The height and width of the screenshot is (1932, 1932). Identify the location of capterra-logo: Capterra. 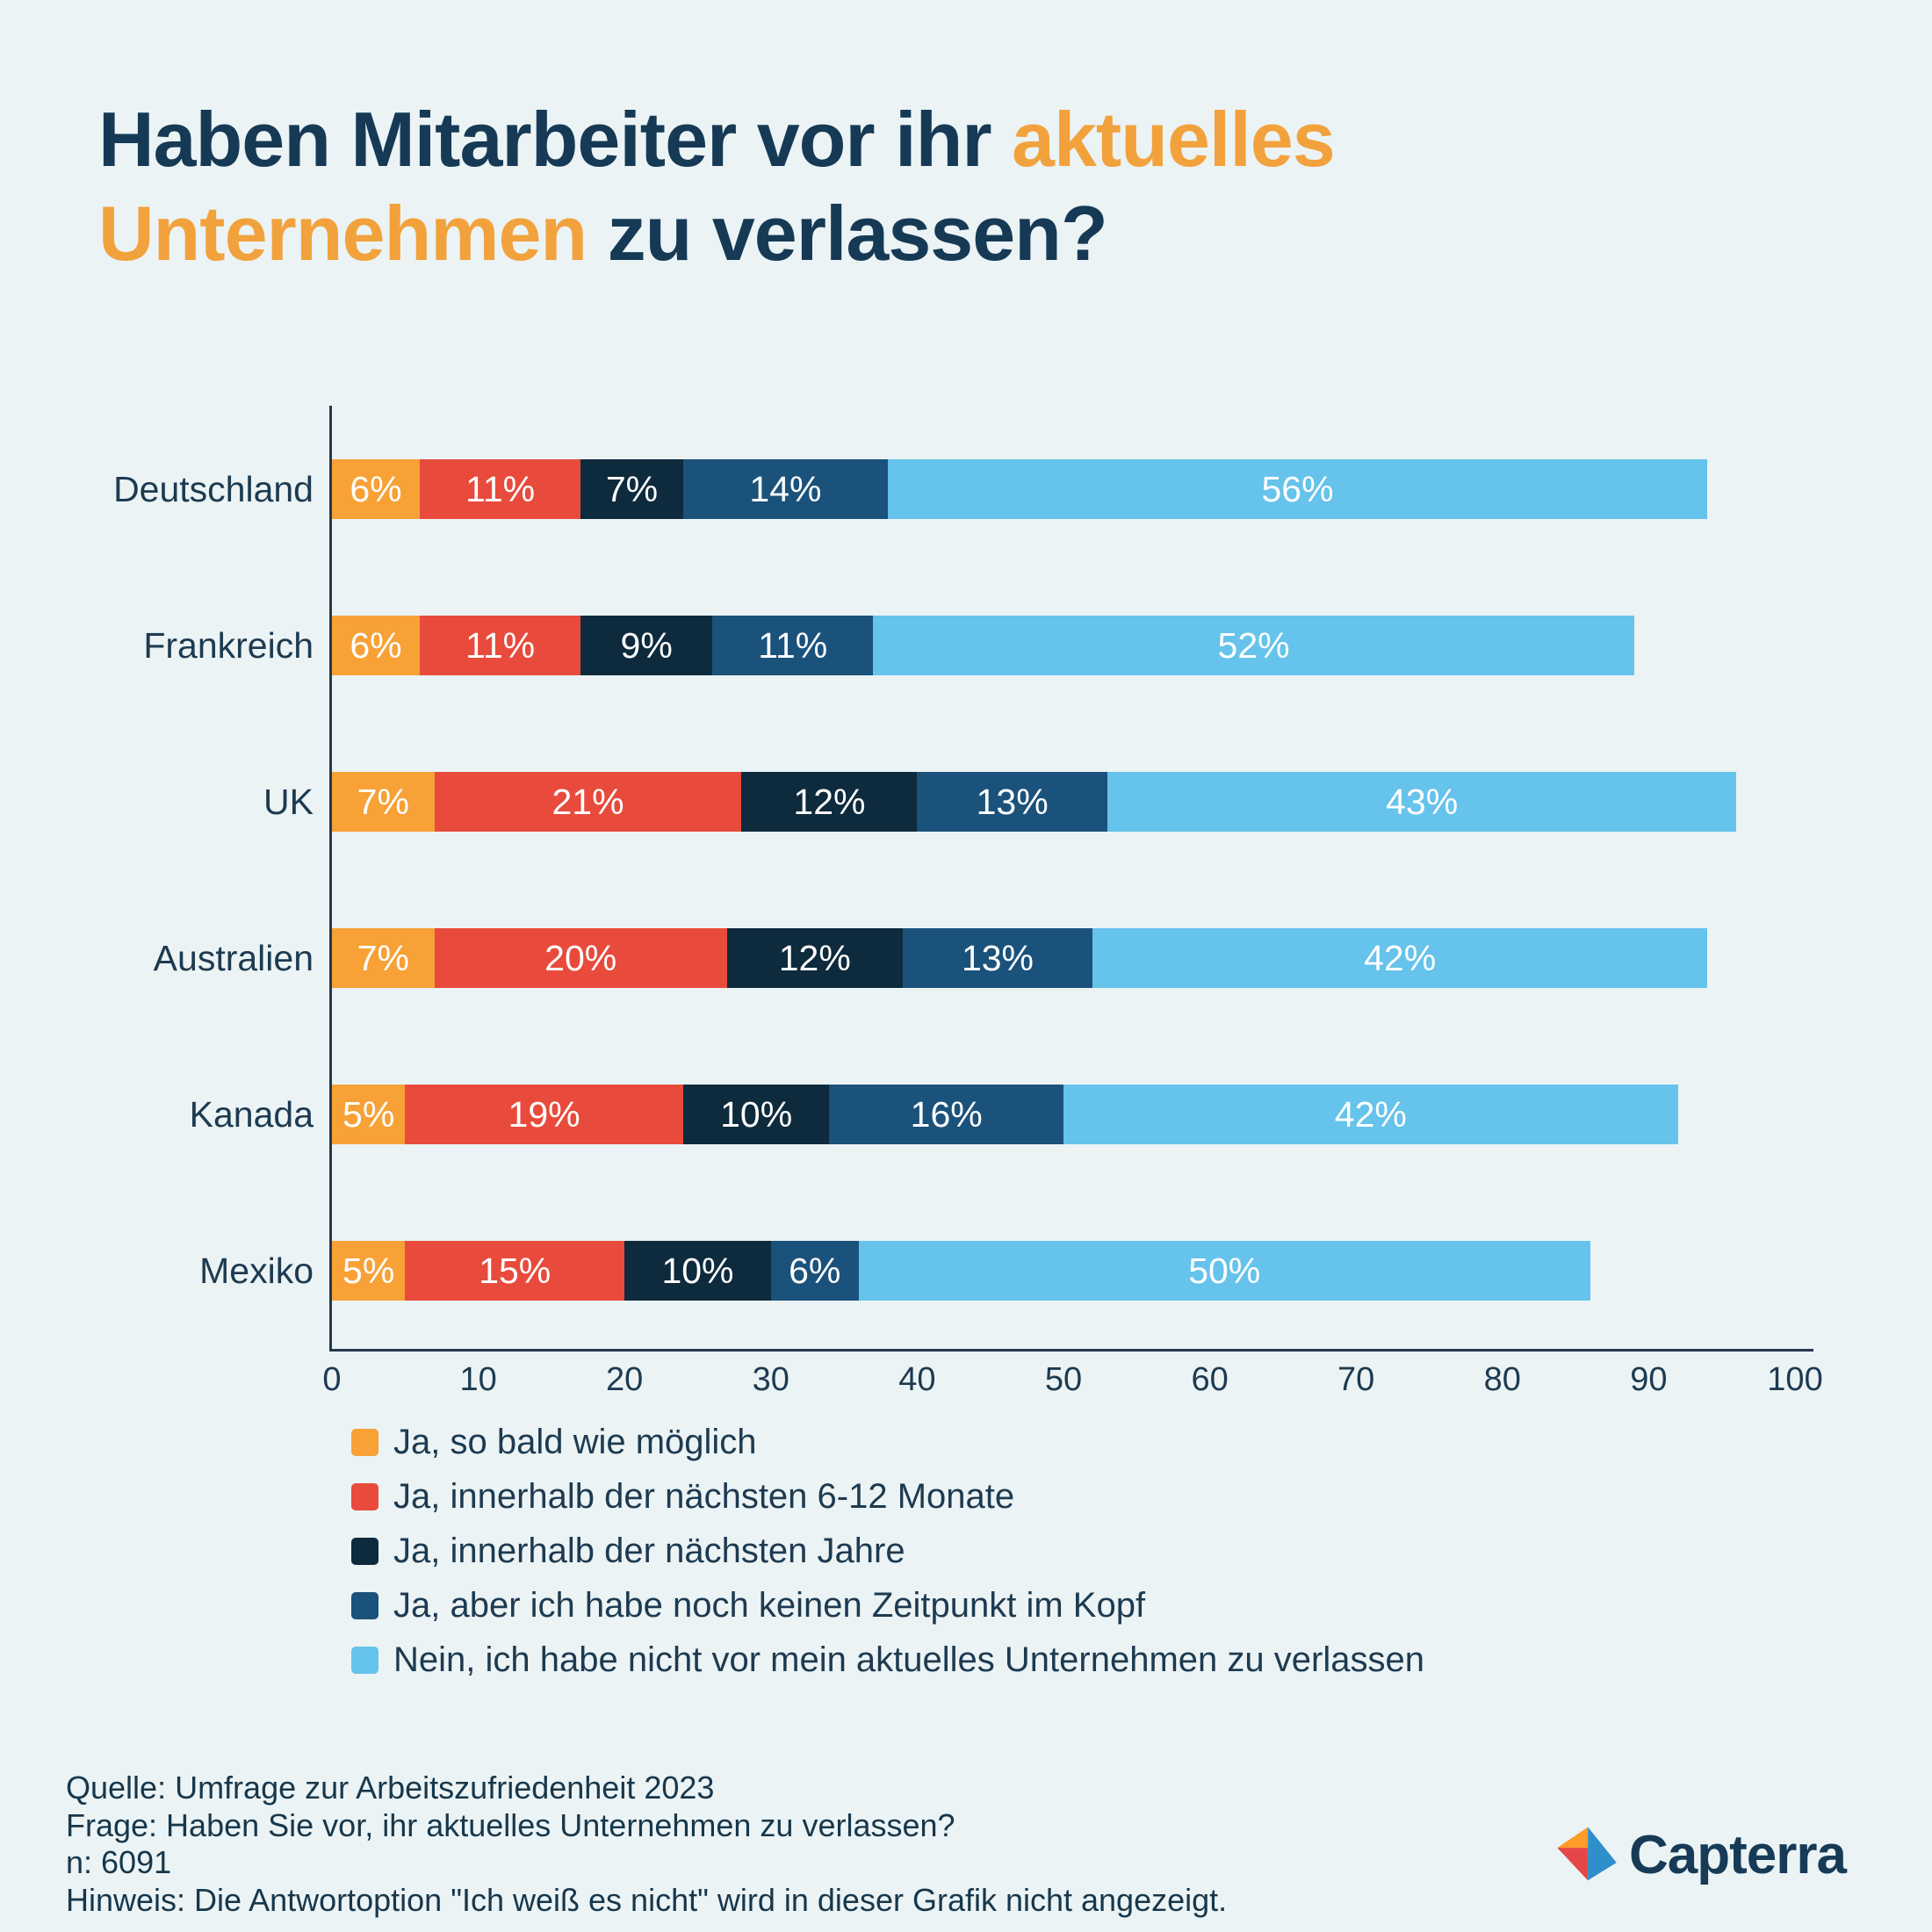
(1701, 1855).